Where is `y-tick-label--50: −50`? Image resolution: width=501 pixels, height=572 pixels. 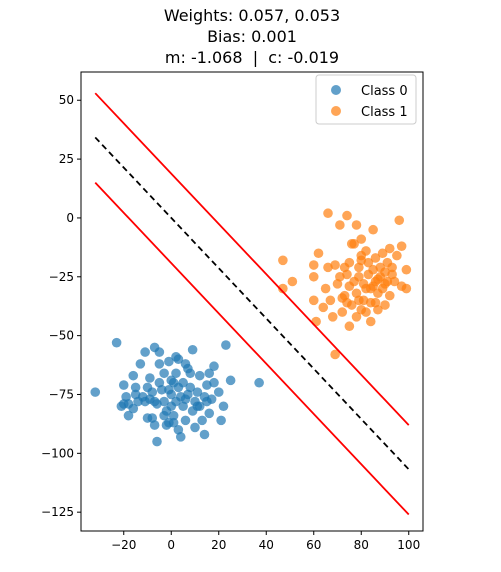 y-tick-label--50: −50 is located at coordinates (61, 336).